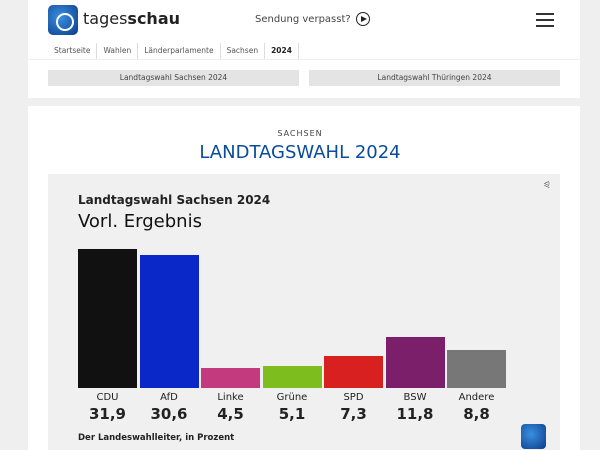 Image resolution: width=600 pixels, height=450 pixels. What do you see at coordinates (292, 397) in the screenshot?
I see `category-label: Grüne` at bounding box center [292, 397].